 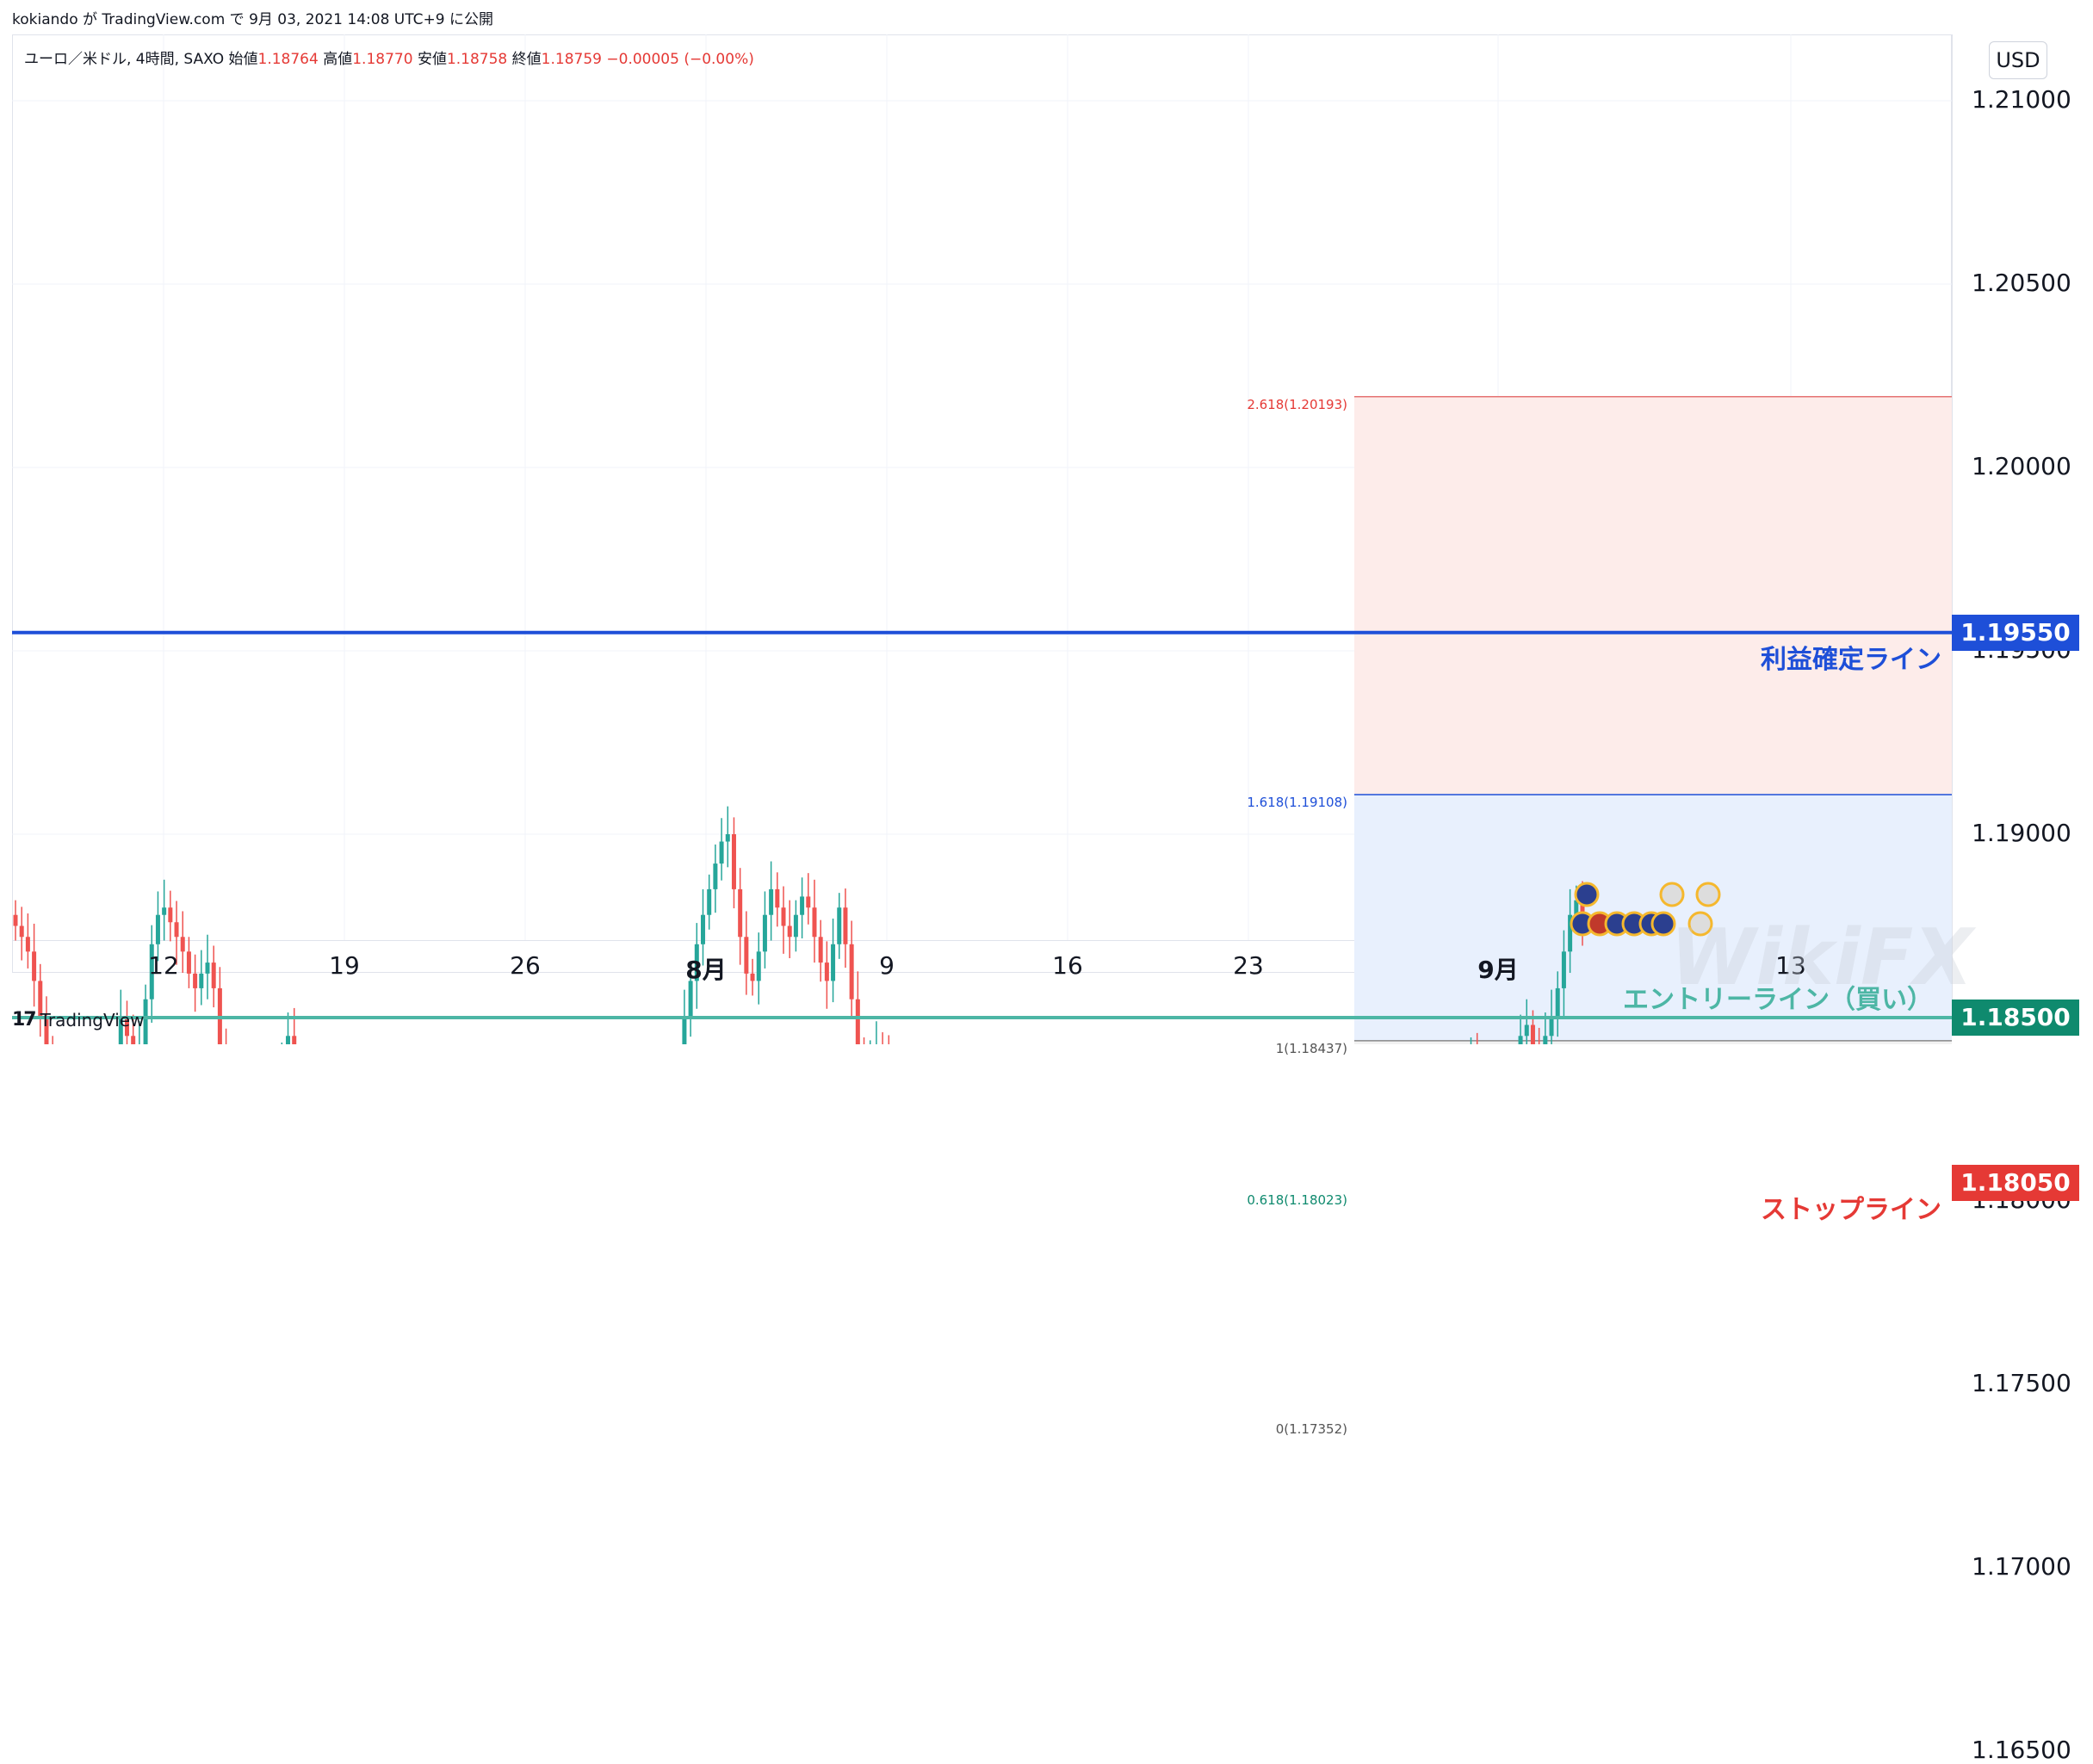 I want to click on date-tick-label: 13, so click(x=1790, y=965).